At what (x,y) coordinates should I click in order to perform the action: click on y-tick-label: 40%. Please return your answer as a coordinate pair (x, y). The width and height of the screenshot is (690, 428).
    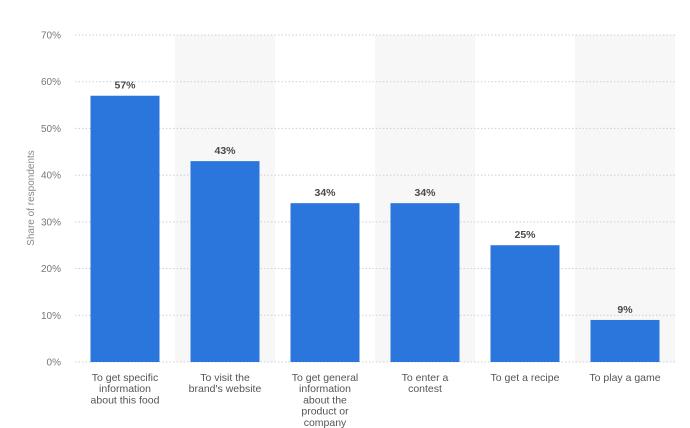
    Looking at the image, I should click on (51, 176).